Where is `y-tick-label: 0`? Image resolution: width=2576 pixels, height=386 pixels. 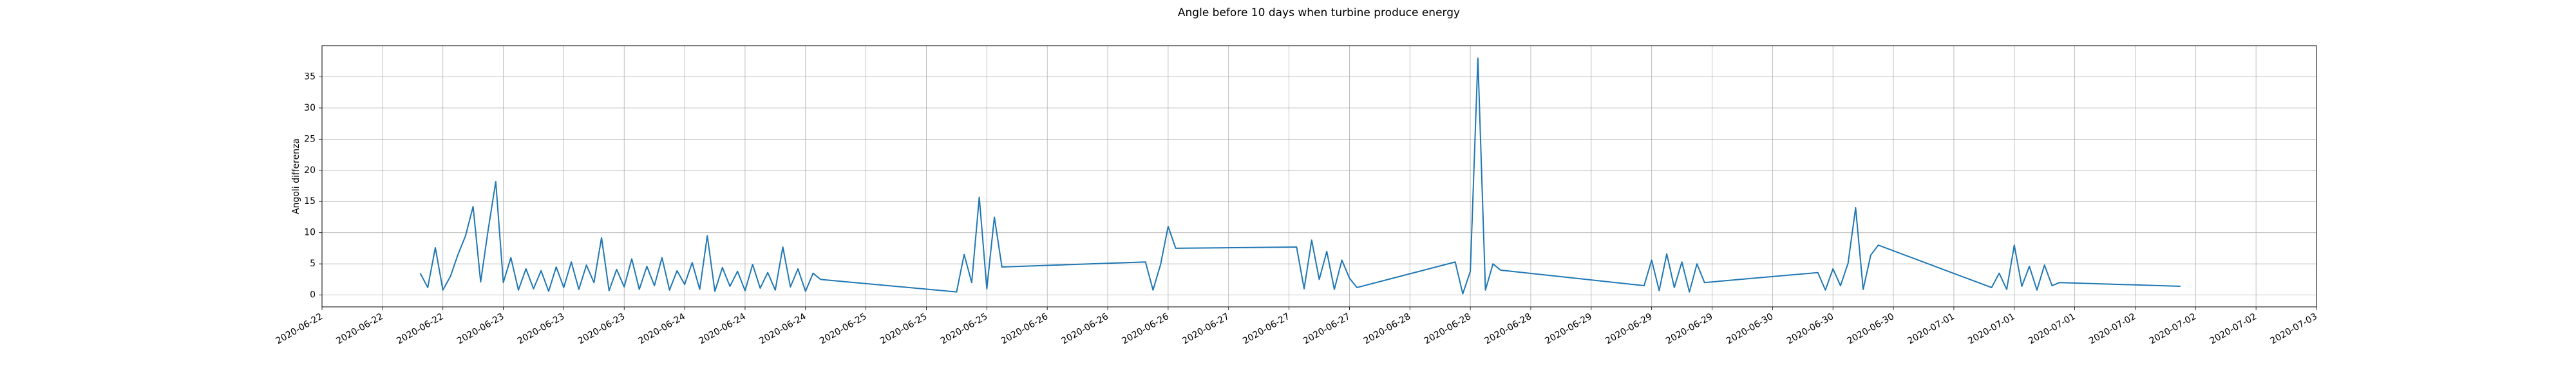 y-tick-label: 0 is located at coordinates (313, 295).